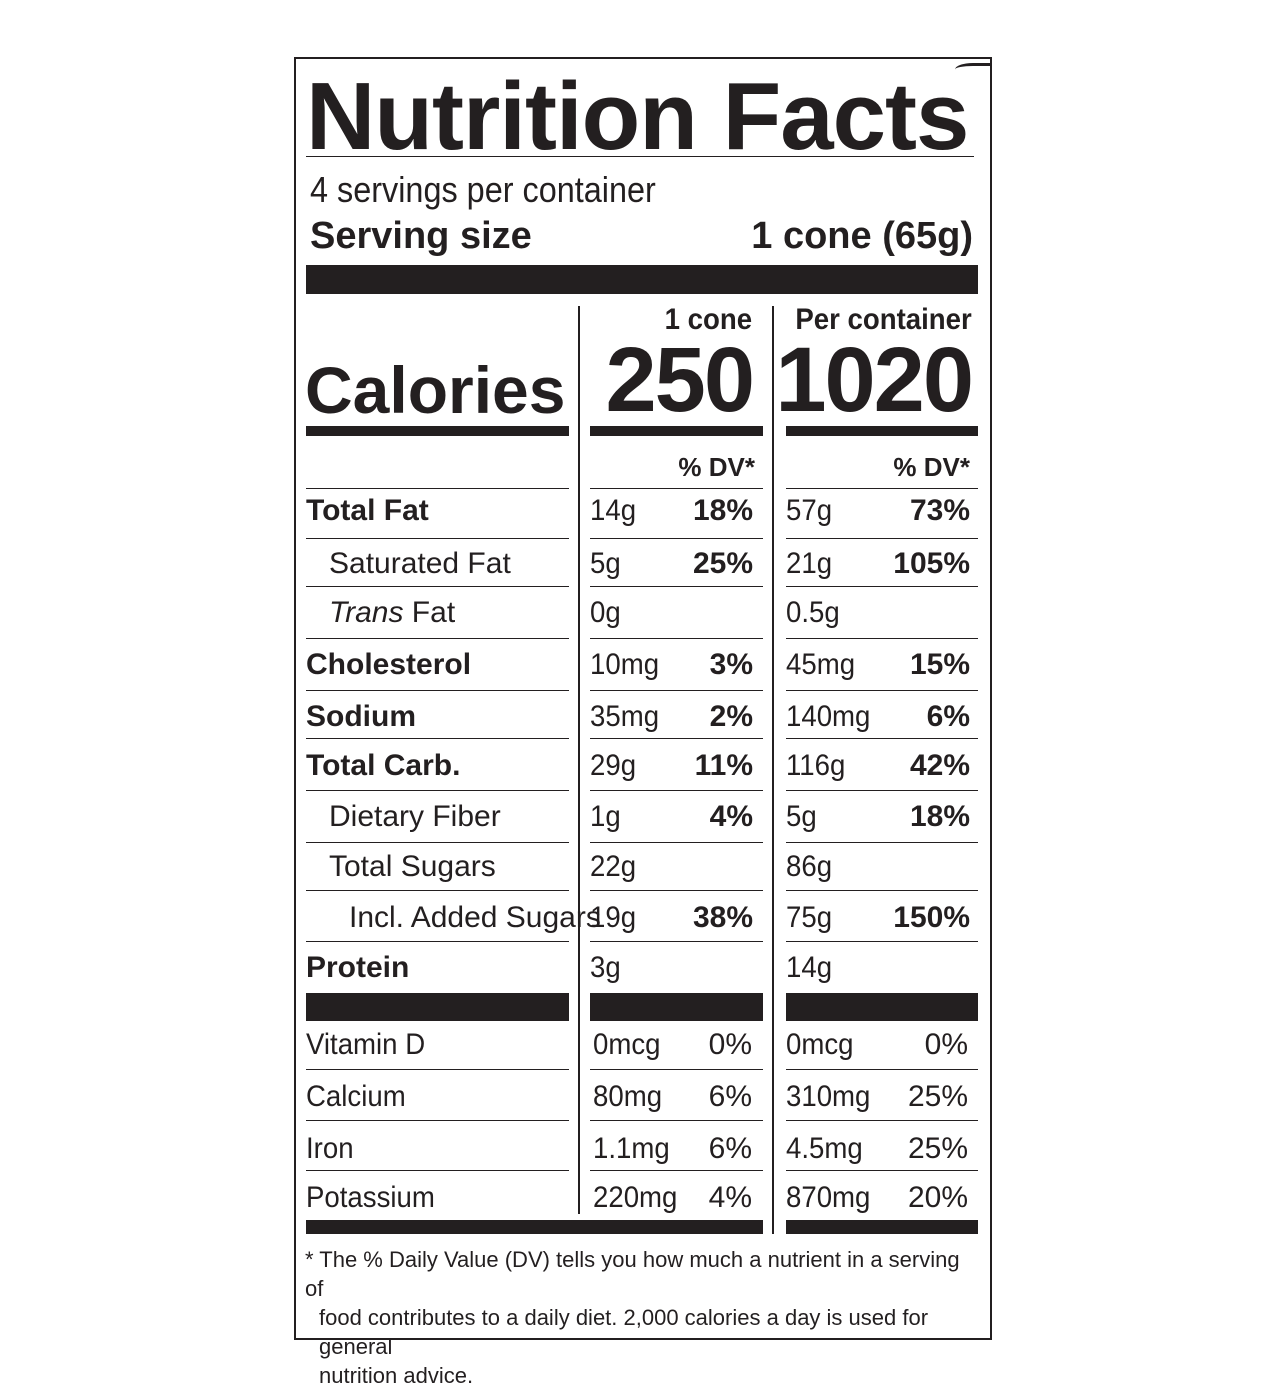 The height and width of the screenshot is (1400, 1286). What do you see at coordinates (809, 967) in the screenshot?
I see `nutrient-amount-container: 14g` at bounding box center [809, 967].